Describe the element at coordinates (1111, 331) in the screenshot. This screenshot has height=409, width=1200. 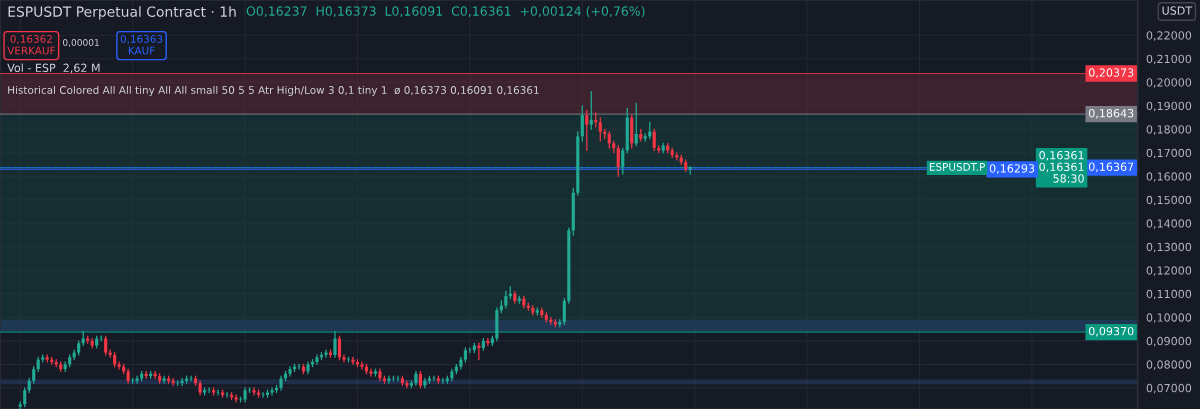
I see `ref-line-label: 0,09370` at that location.